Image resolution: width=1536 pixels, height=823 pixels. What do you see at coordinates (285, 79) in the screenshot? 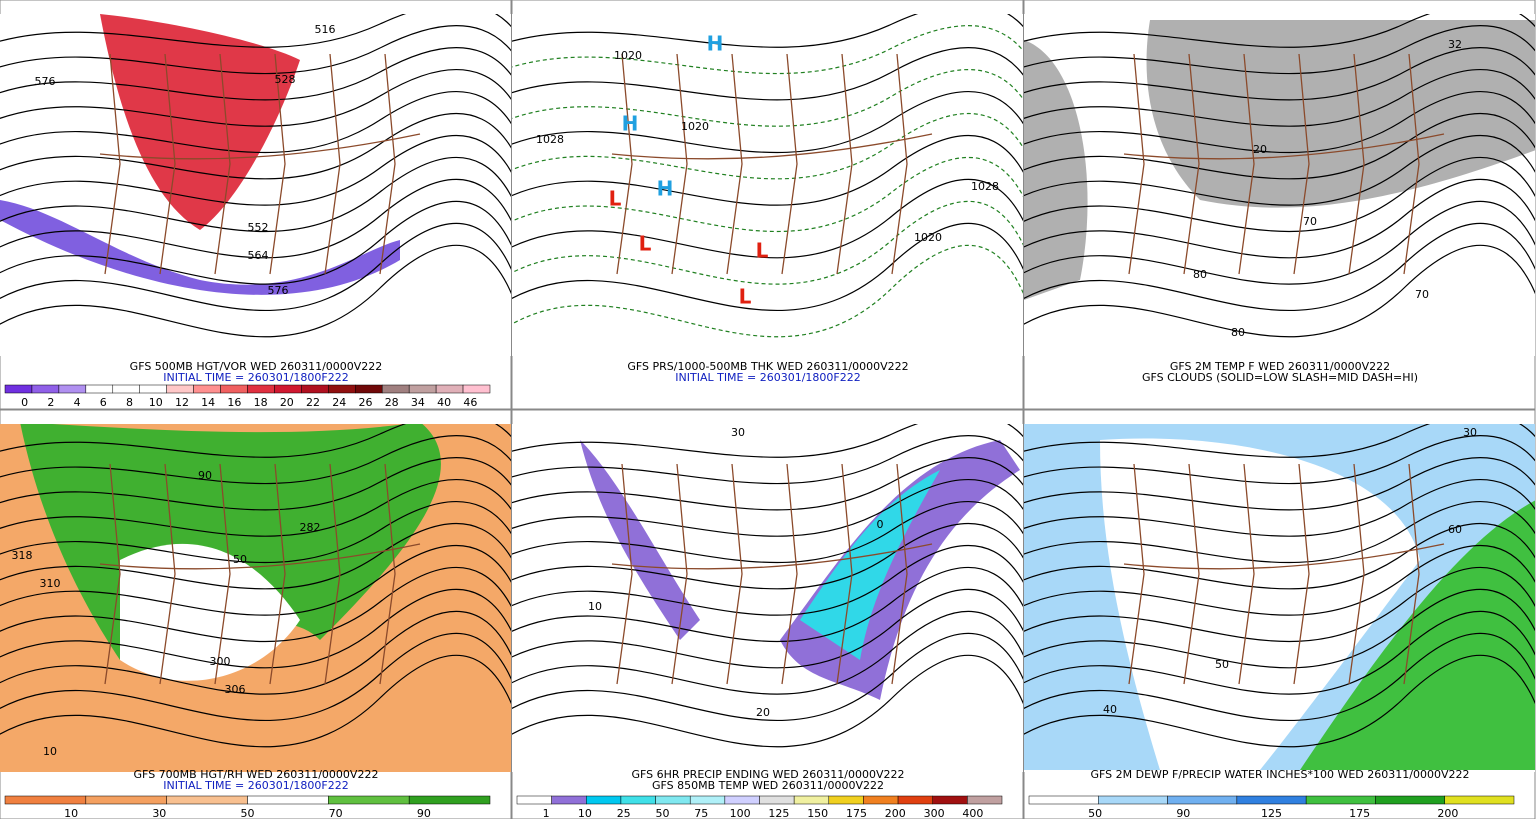
I see `map-label: 528` at bounding box center [285, 79].